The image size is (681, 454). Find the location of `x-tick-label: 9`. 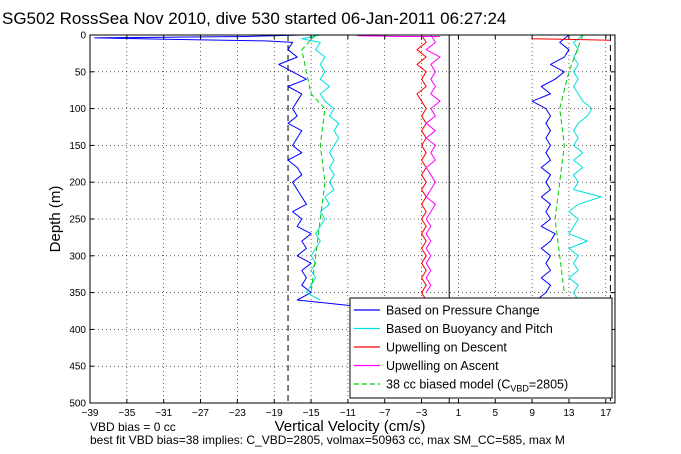

x-tick-label: 9 is located at coordinates (532, 413).